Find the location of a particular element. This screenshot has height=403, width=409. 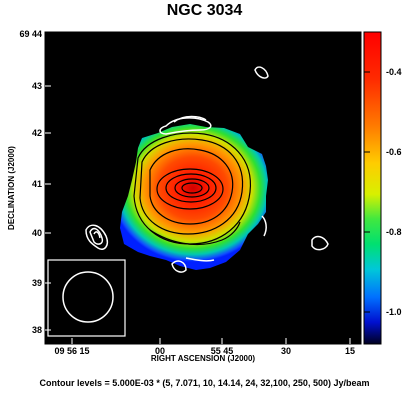

colorbar-tick-label: -0.4 is located at coordinates (394, 72).